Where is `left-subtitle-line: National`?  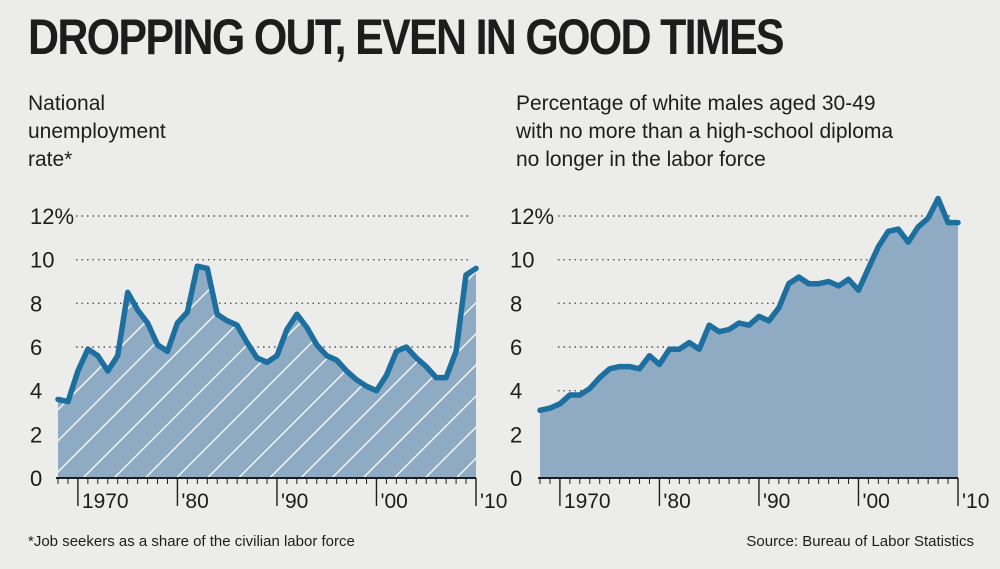 left-subtitle-line: National is located at coordinates (67, 103).